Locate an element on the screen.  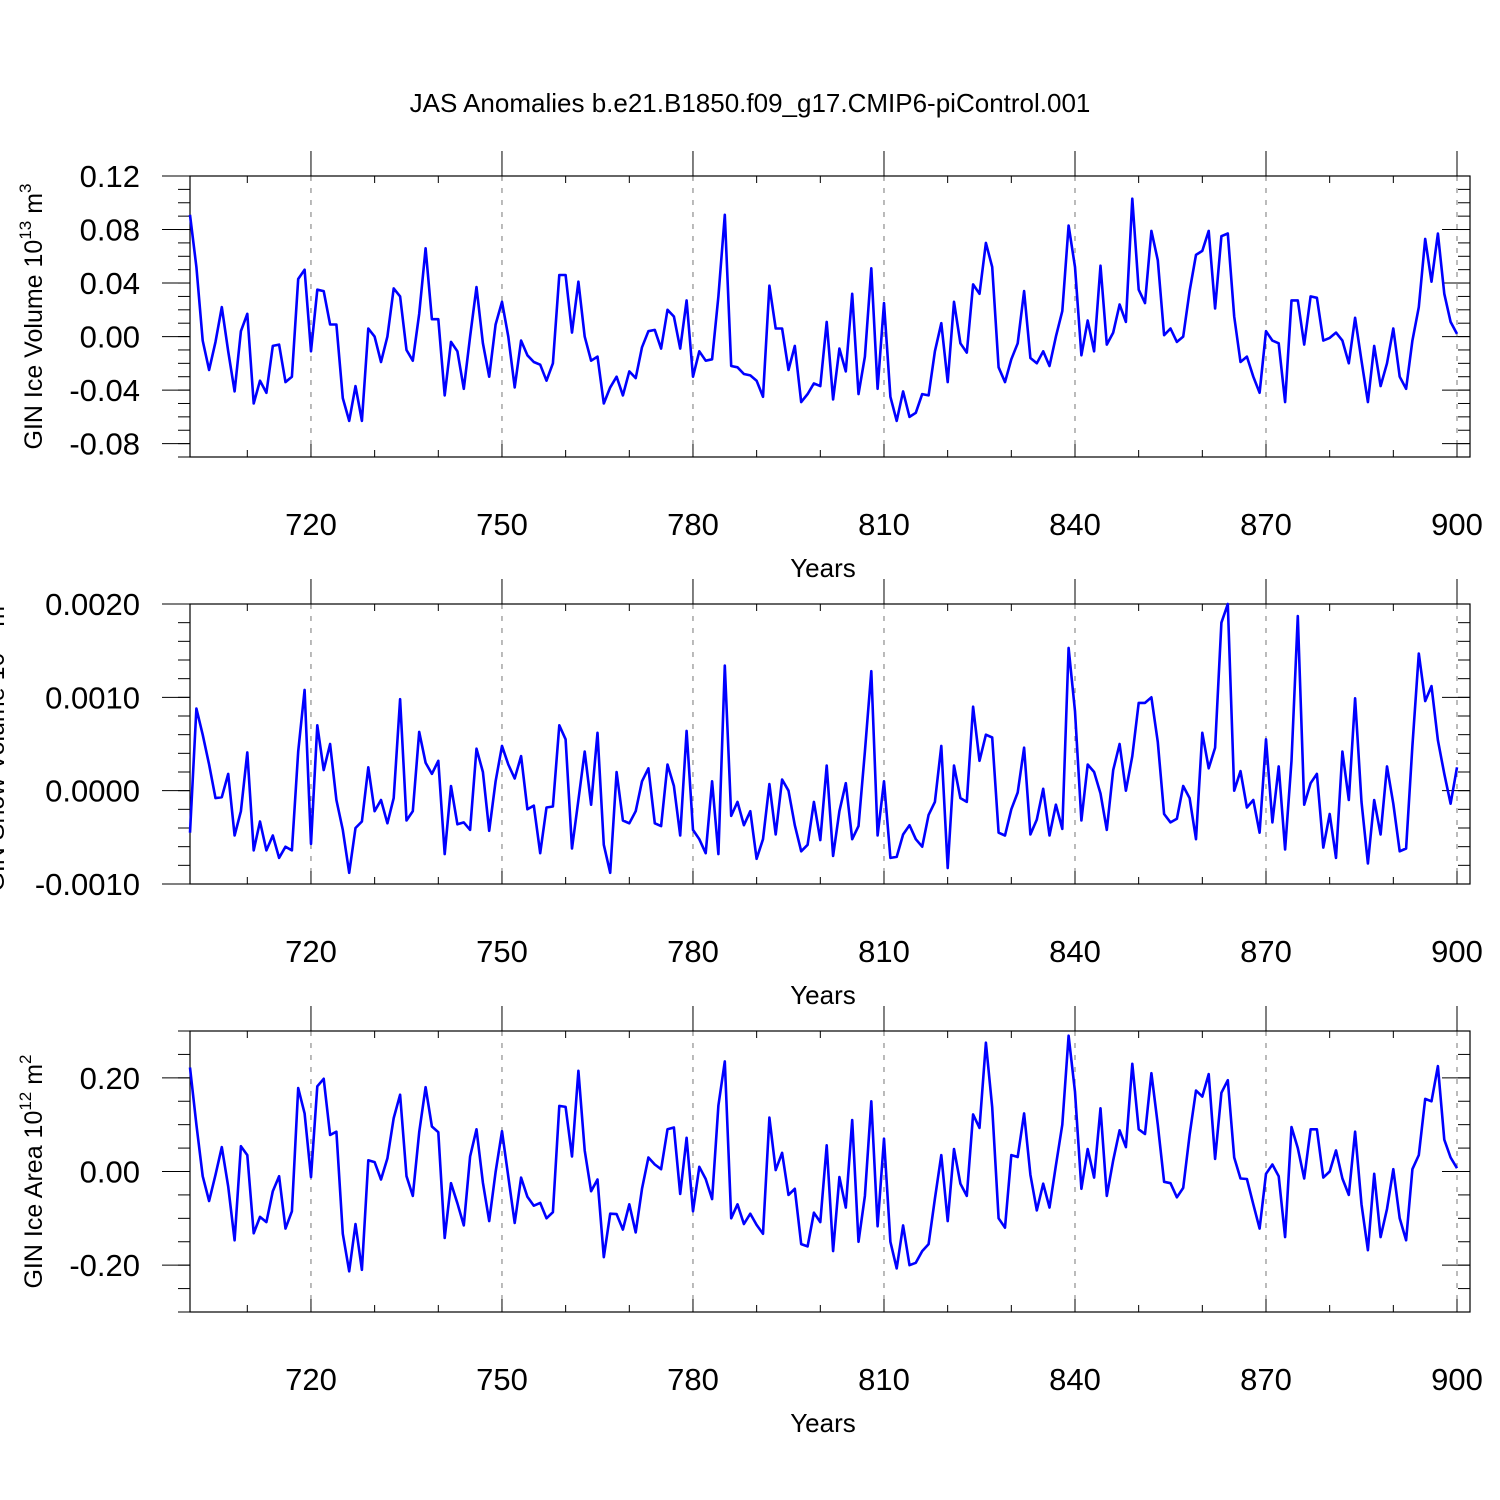
x-tick-label: 840 is located at coordinates (1075, 951).